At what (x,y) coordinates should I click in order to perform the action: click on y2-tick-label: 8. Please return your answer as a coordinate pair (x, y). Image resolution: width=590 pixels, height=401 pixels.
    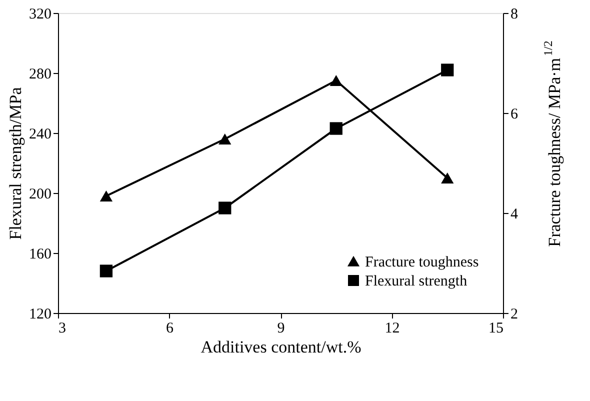
    Looking at the image, I should click on (514, 14).